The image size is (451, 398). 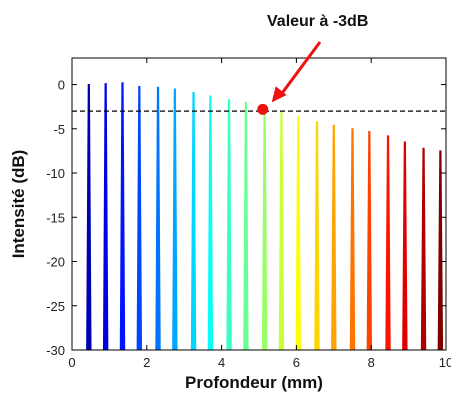 I want to click on x-axis-title: Profondeur (mm), so click(x=254, y=382).